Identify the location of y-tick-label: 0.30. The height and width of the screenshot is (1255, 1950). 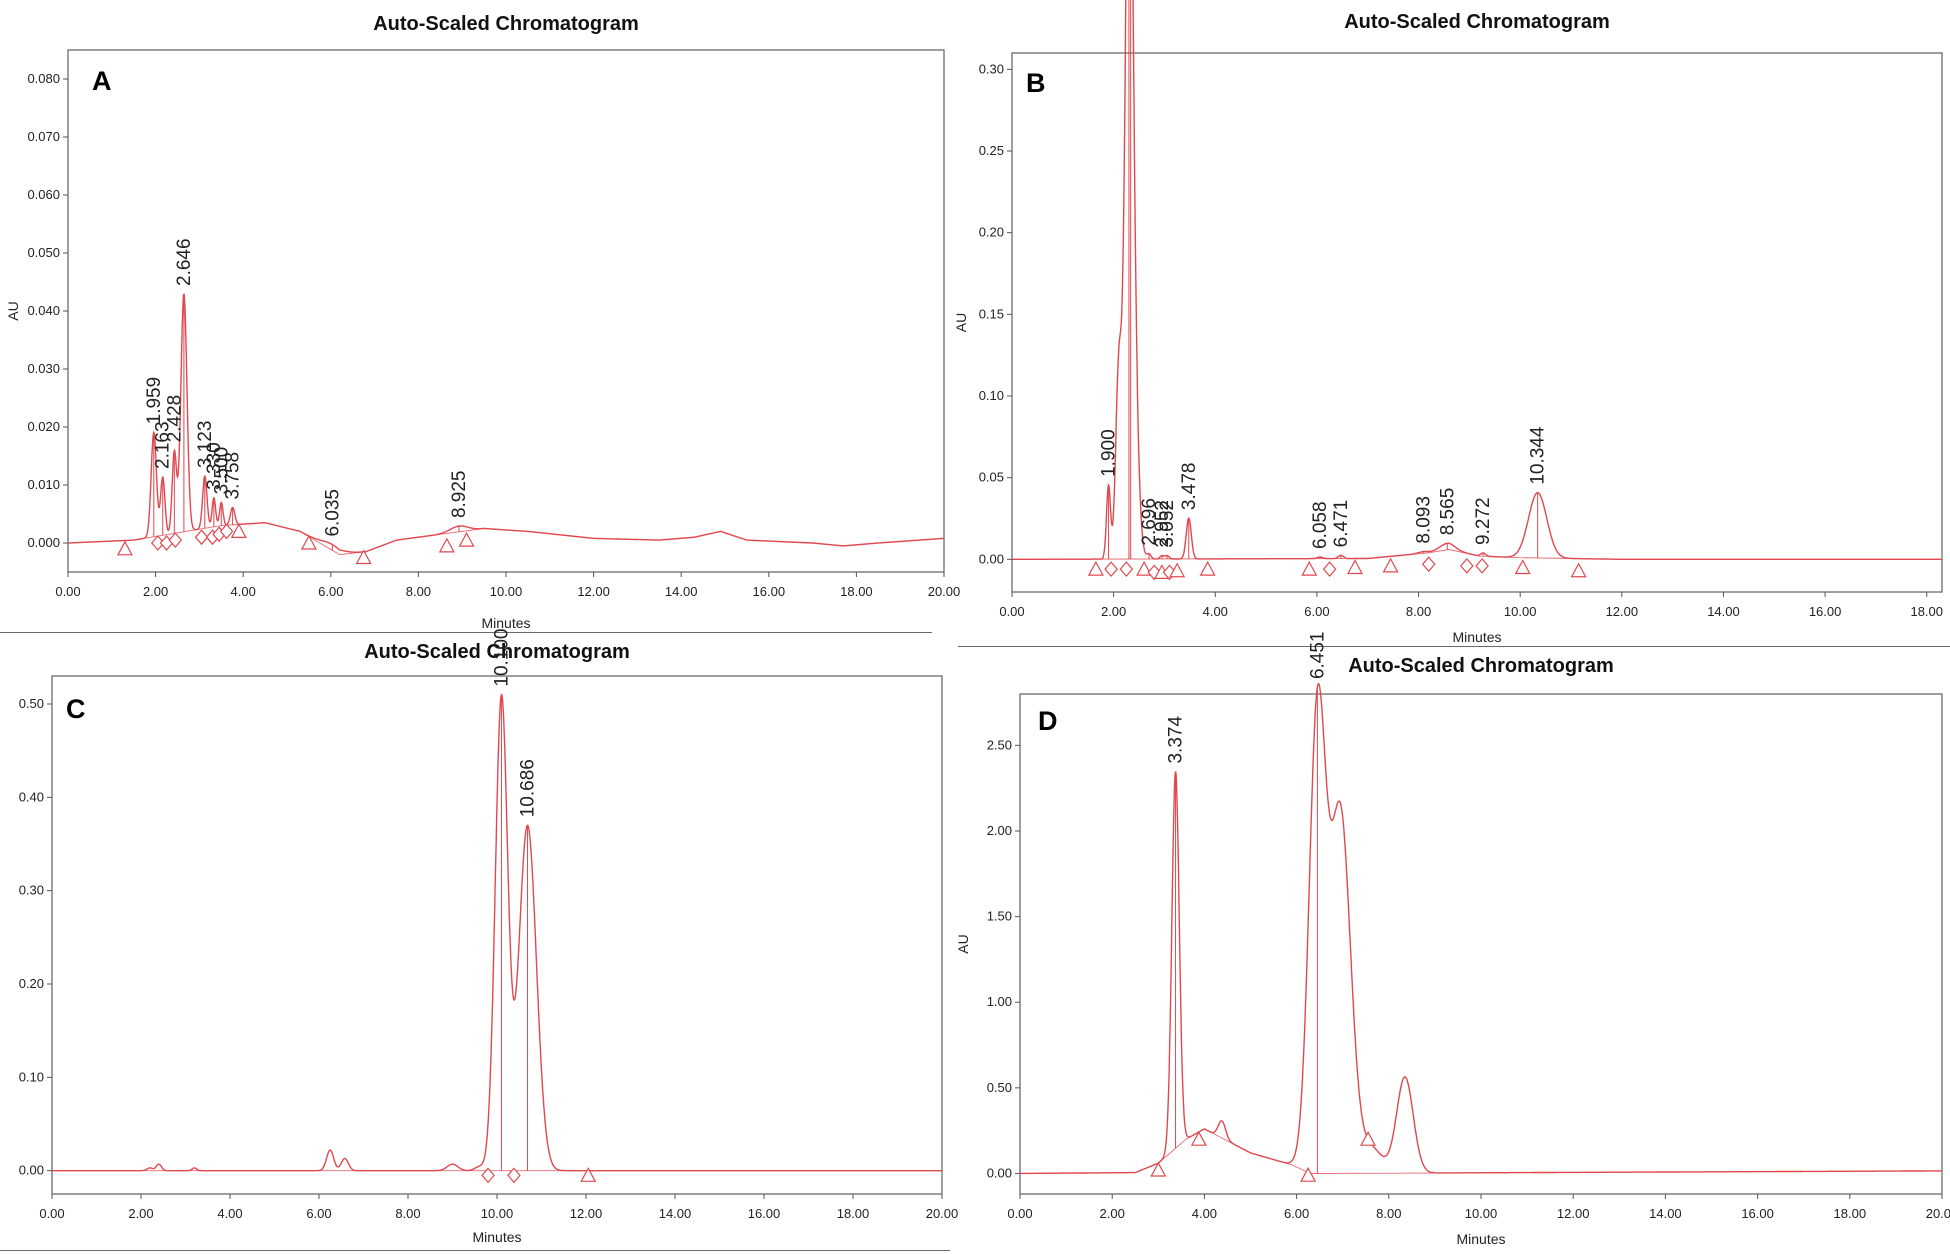
(31, 890).